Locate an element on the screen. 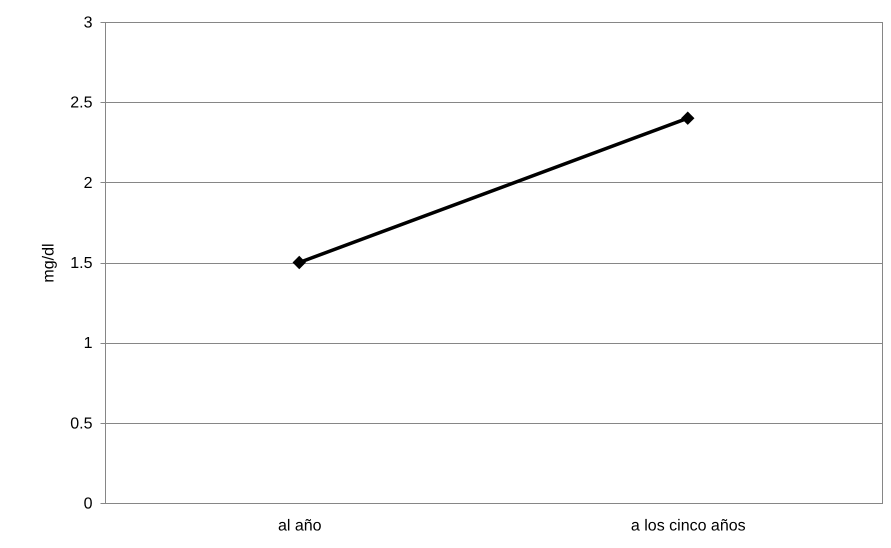  y-tick-label: 1.5 is located at coordinates (81, 263).